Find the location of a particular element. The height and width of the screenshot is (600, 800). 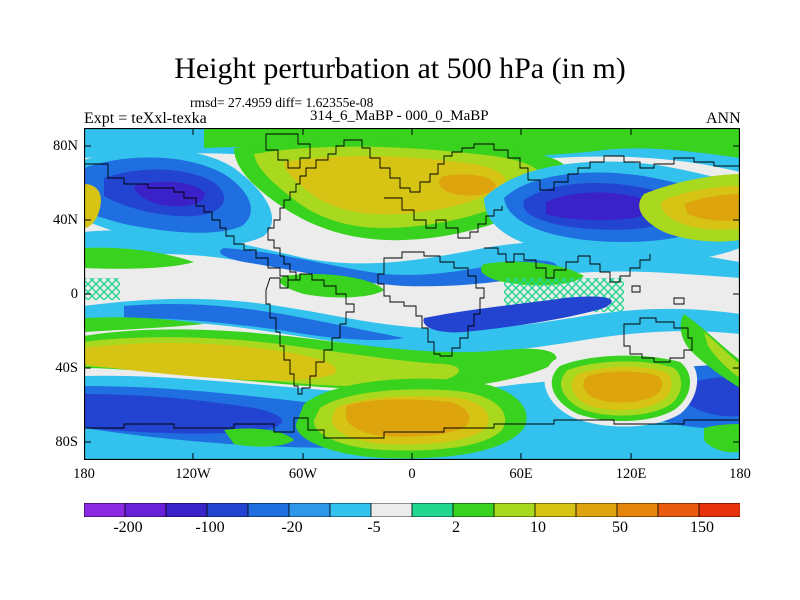

lon-label-120e: 120E is located at coordinates (631, 474).